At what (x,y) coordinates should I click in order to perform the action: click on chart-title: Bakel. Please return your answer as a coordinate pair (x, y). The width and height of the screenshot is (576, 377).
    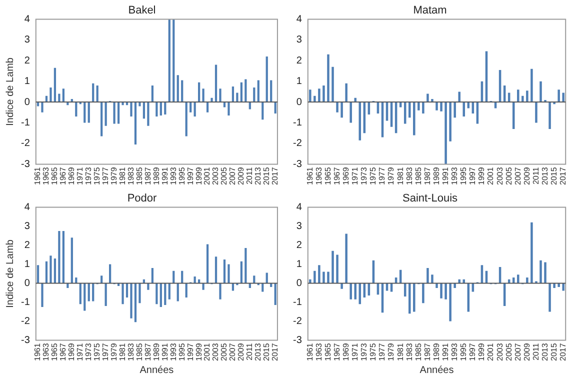
    Looking at the image, I should click on (142, 10).